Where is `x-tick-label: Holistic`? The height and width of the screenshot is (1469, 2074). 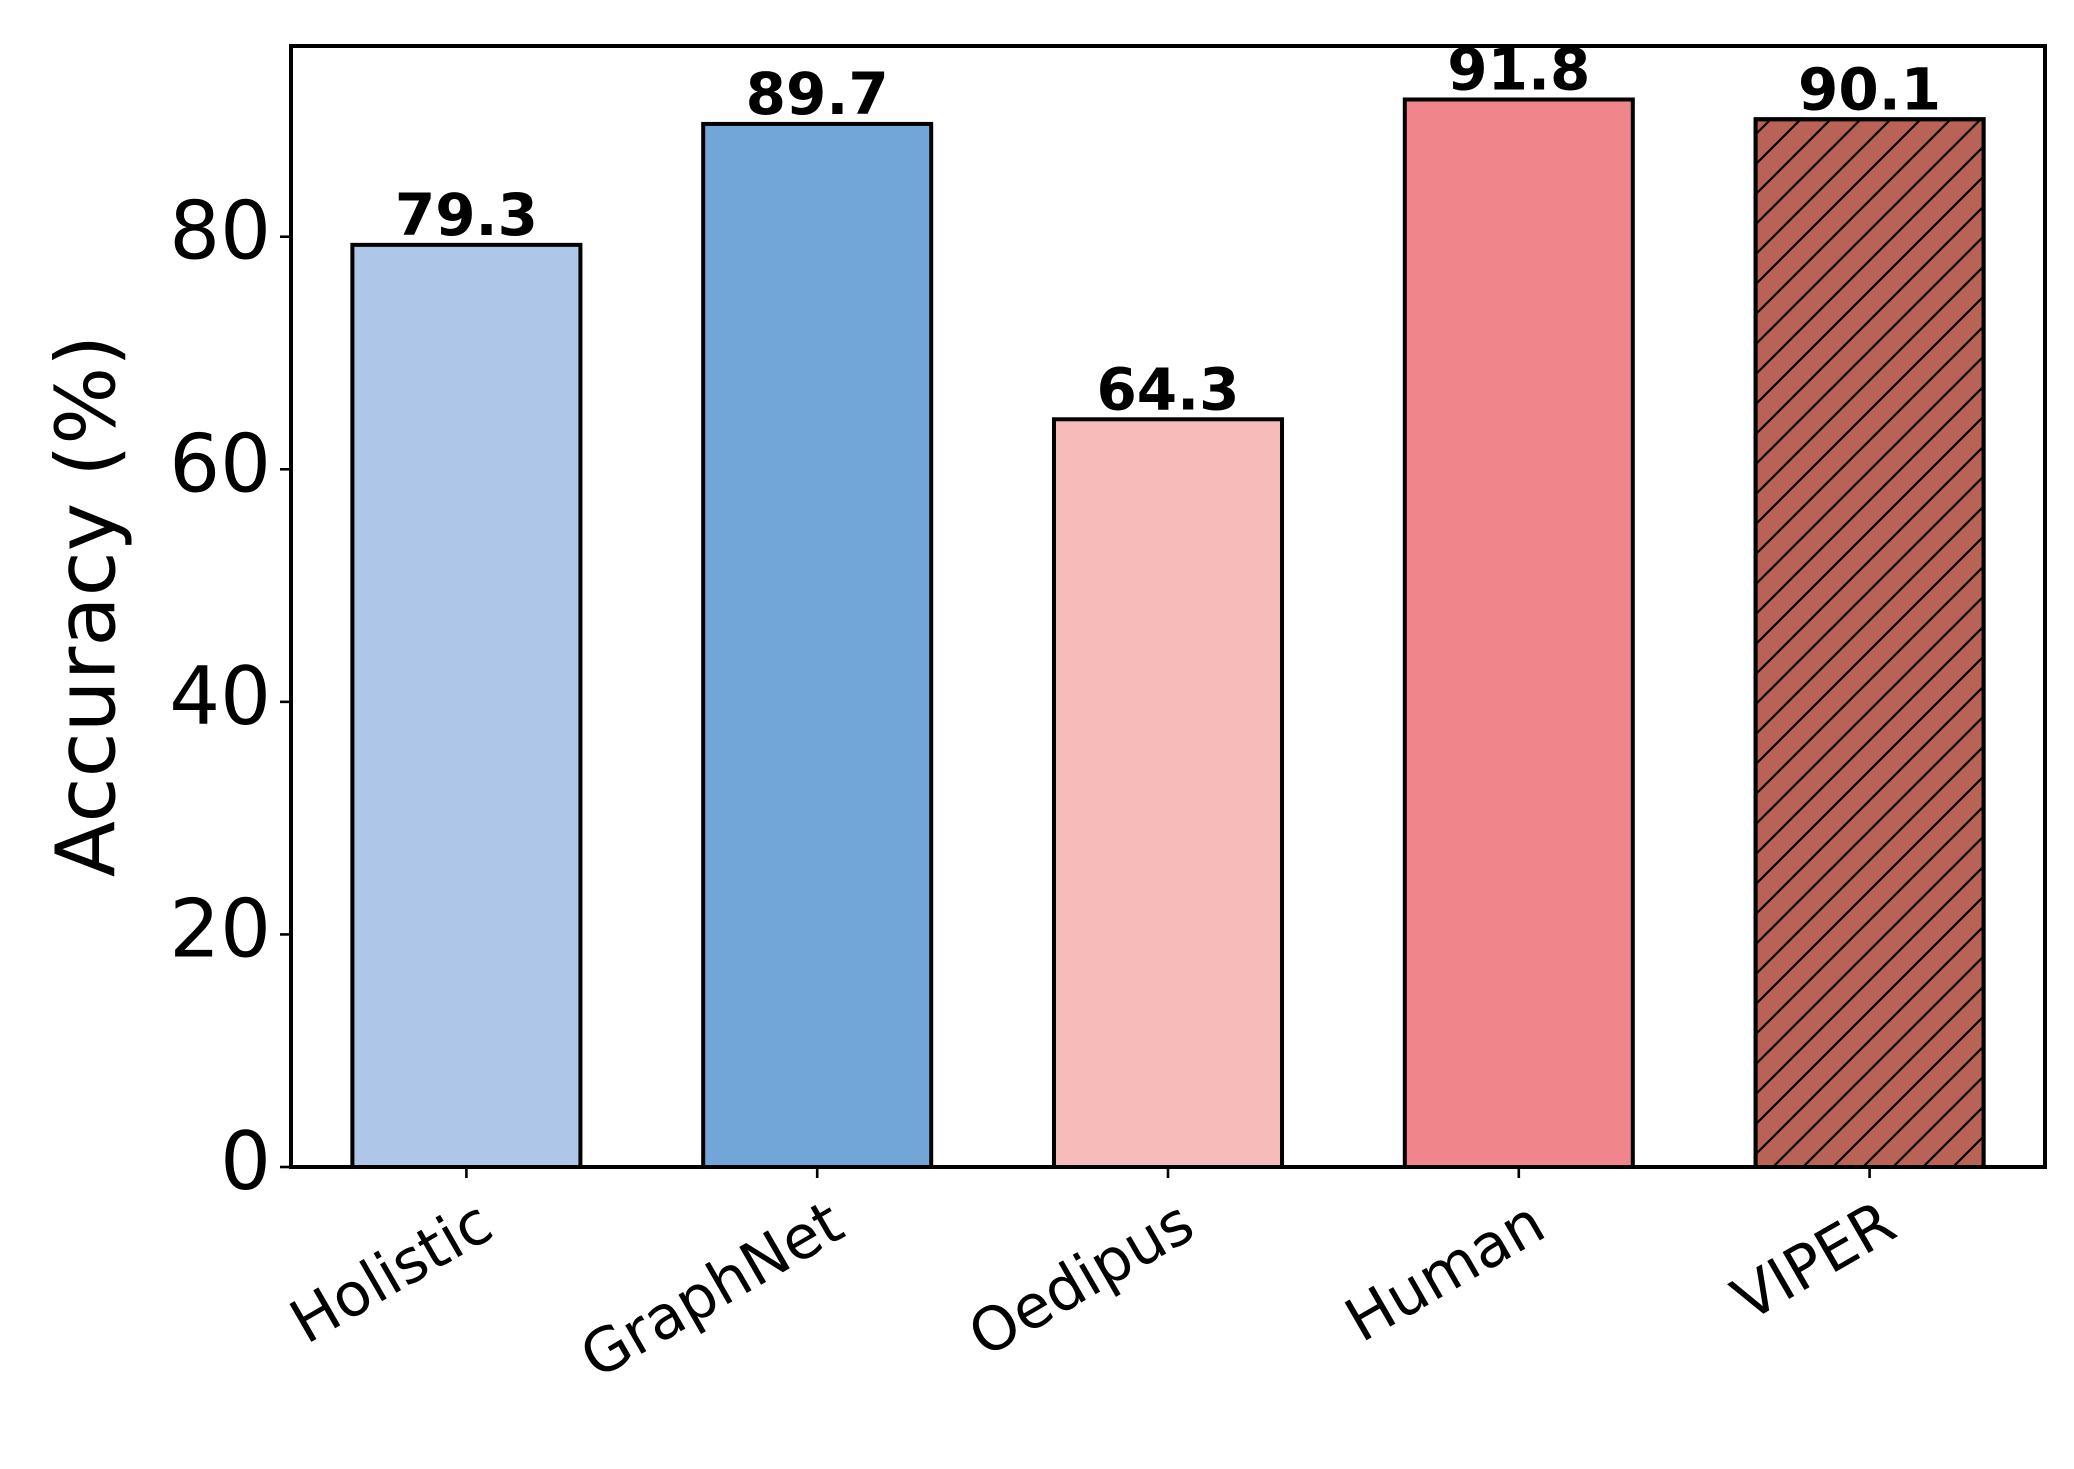
x-tick-label: Holistic is located at coordinates (391, 1272).